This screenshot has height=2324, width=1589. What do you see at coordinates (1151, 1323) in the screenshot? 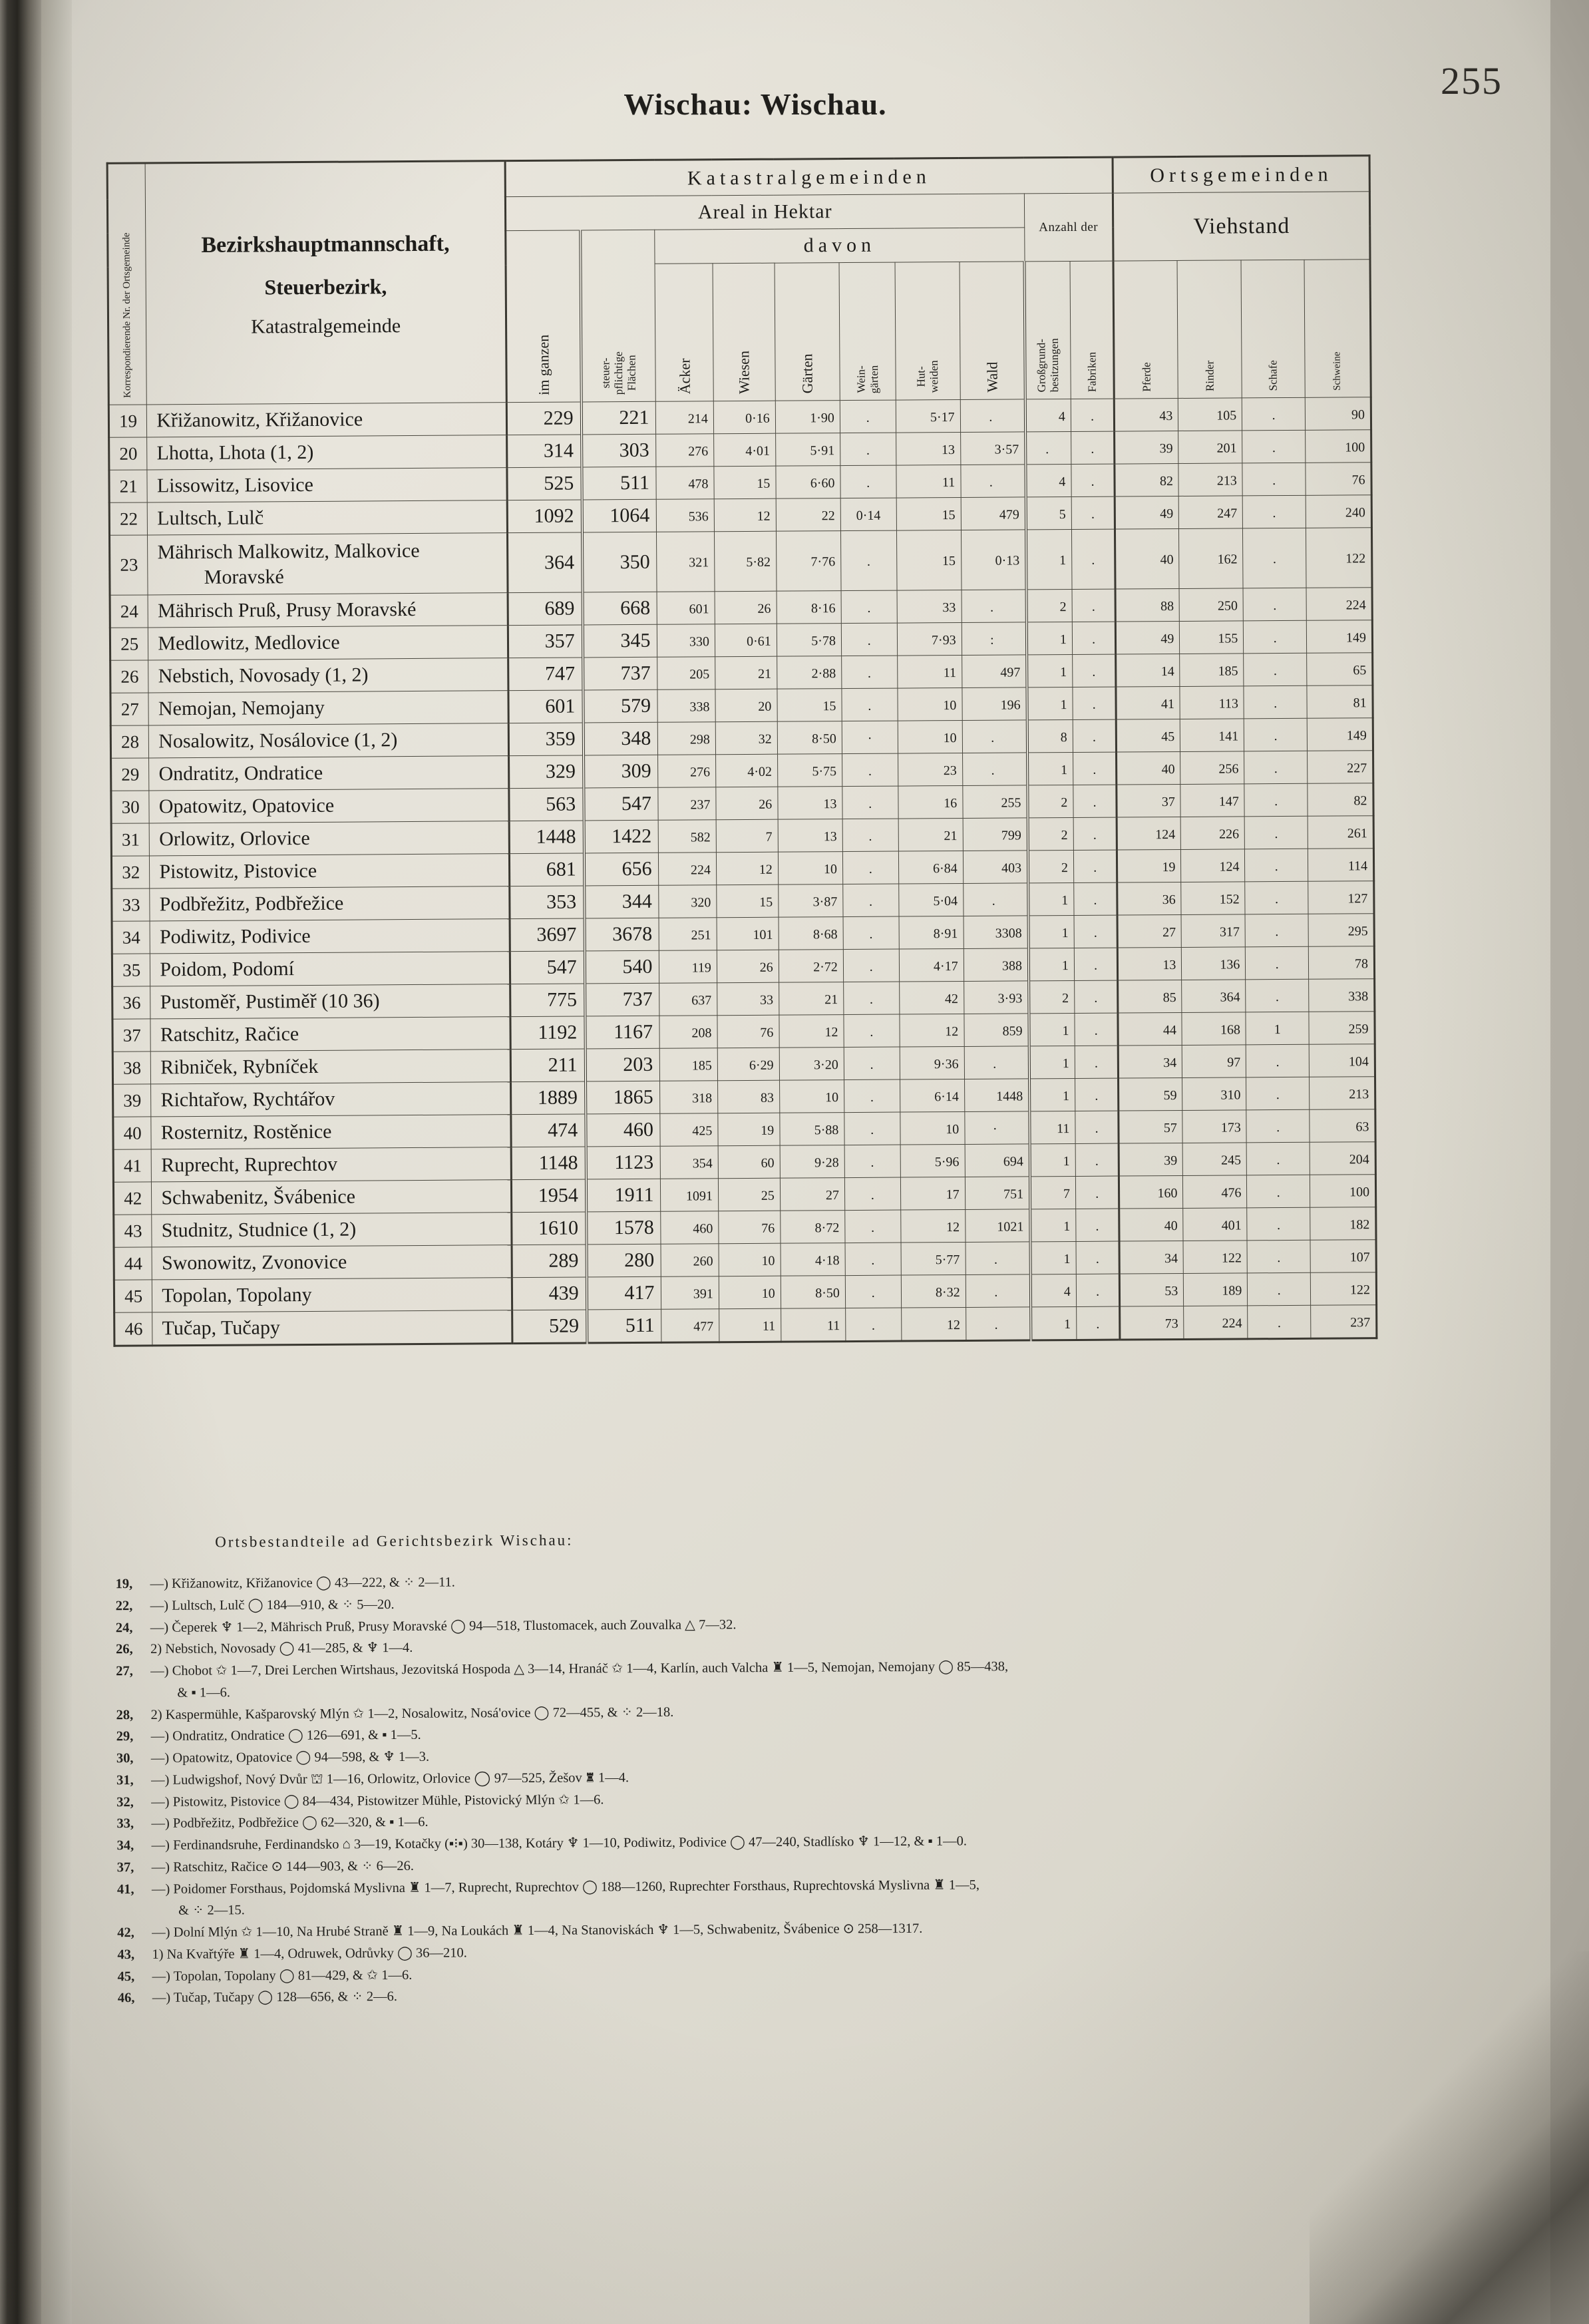
I see `cell-pferde: 73` at bounding box center [1151, 1323].